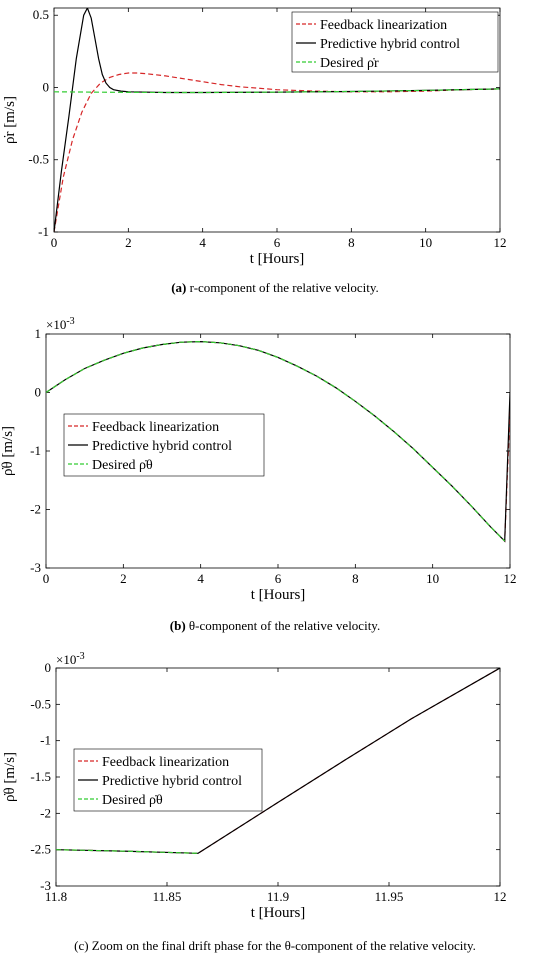 The height and width of the screenshot is (962, 550). I want to click on x-tick-label: 11.8, so click(56, 896).